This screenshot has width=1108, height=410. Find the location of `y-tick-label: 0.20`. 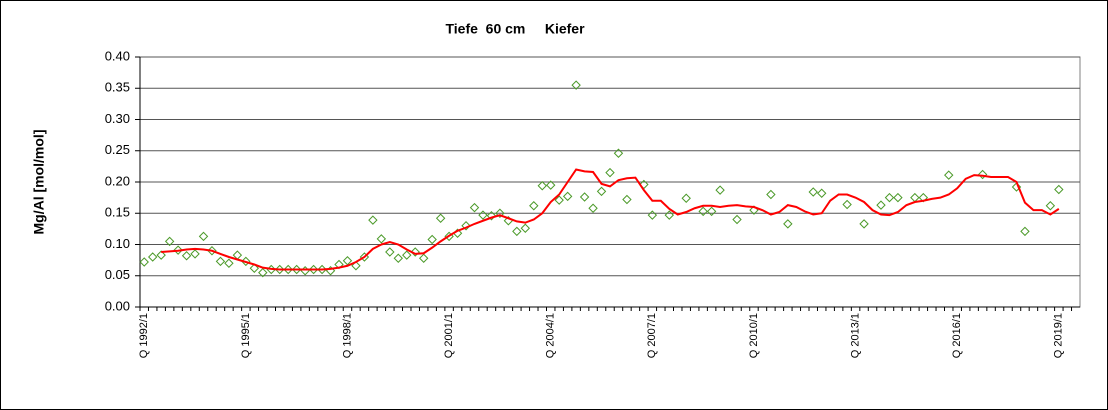

y-tick-label: 0.20 is located at coordinates (117, 180).